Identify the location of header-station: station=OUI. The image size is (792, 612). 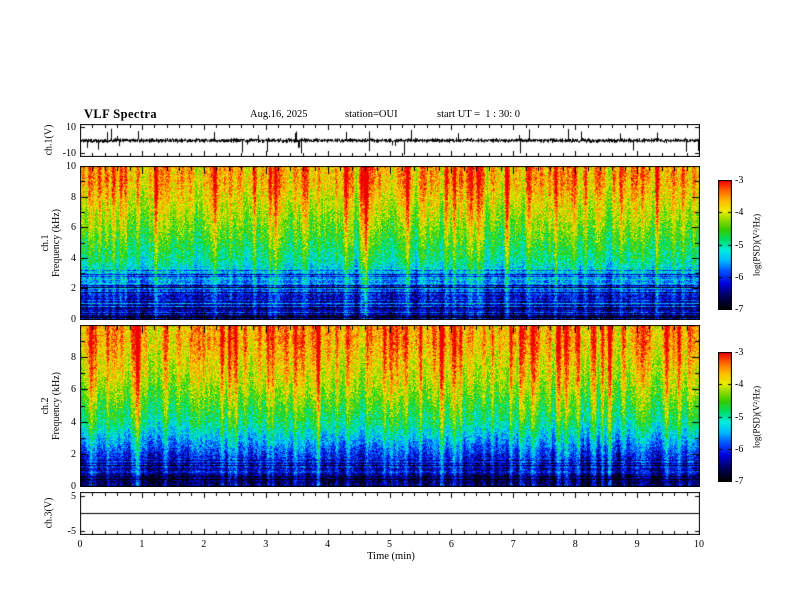
(371, 114).